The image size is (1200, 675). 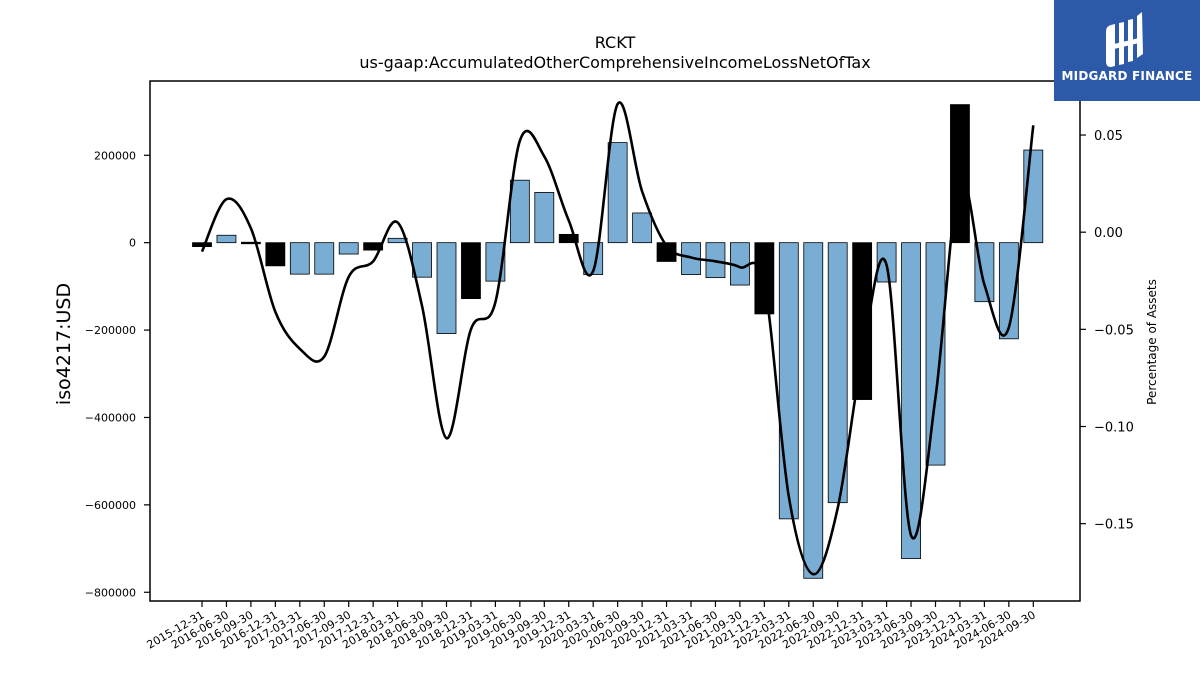 What do you see at coordinates (1124, 39) in the screenshot?
I see `midgard-logo-icon` at bounding box center [1124, 39].